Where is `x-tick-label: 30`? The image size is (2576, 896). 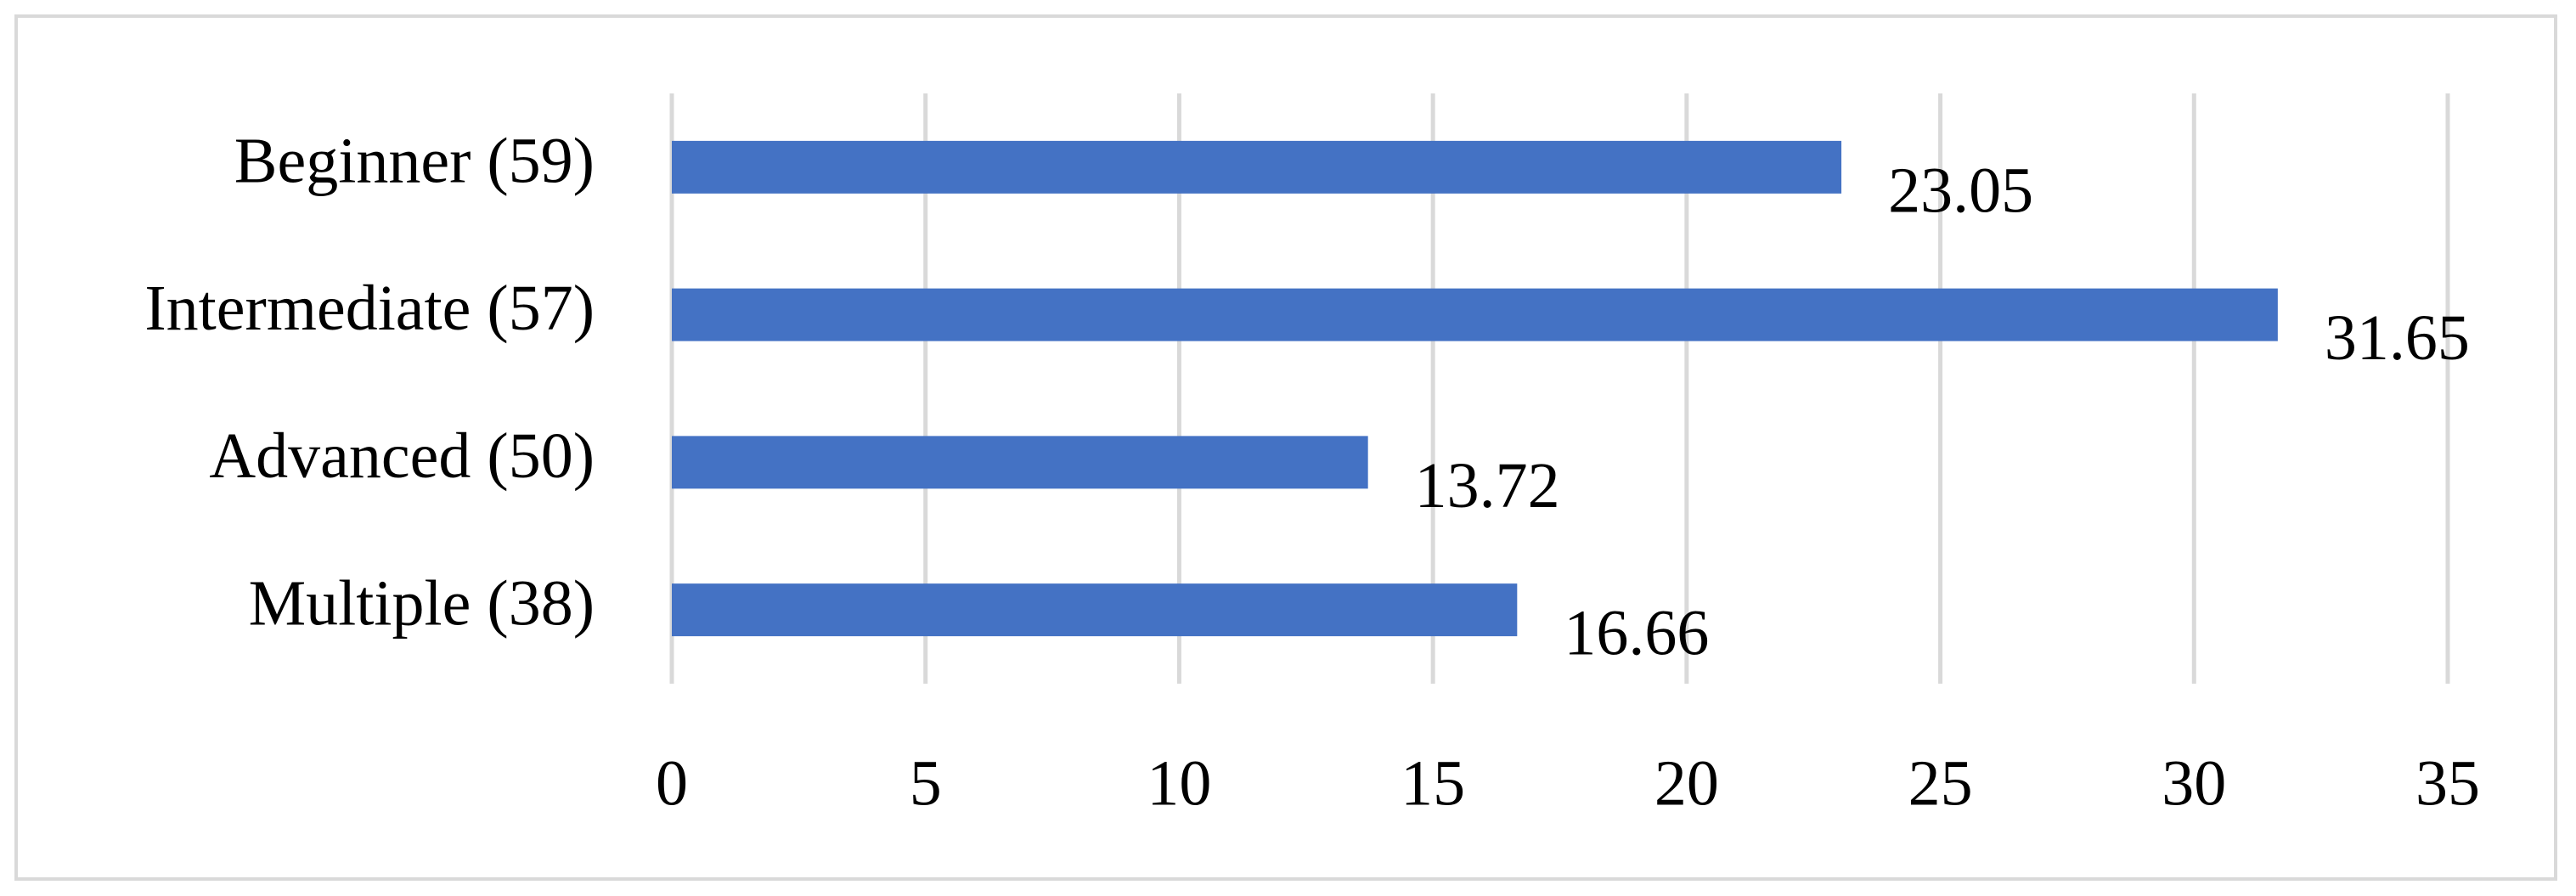
x-tick-label: 30 is located at coordinates (2194, 783).